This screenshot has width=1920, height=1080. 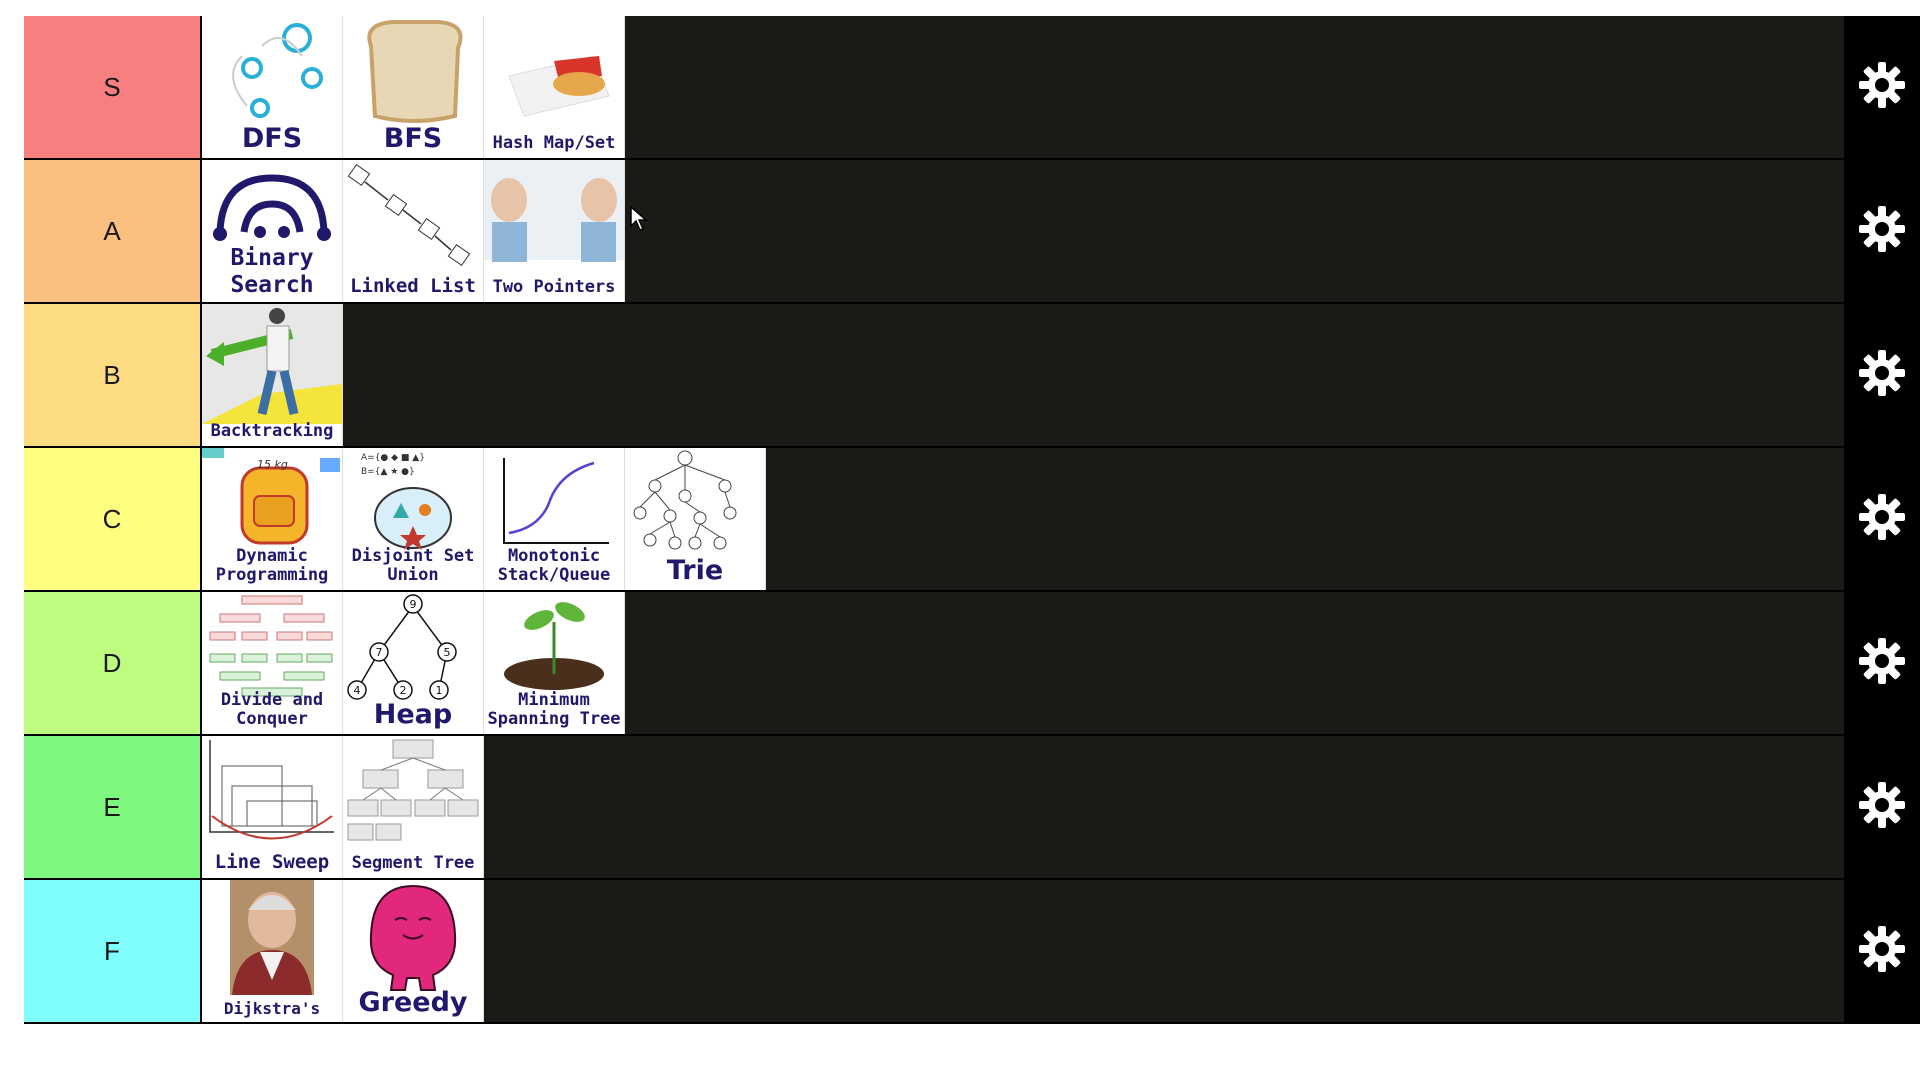 I want to click on tier-row-a: A Binary Search Linked List Two Pointers, so click(x=972, y=231).